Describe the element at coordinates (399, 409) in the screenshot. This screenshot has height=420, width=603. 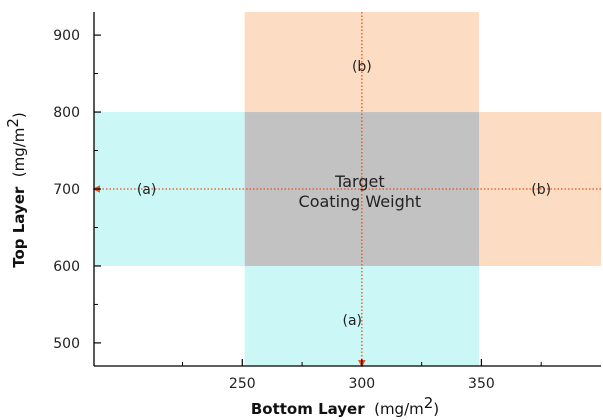
I see `x-axis-unit: (mg/m` at that location.